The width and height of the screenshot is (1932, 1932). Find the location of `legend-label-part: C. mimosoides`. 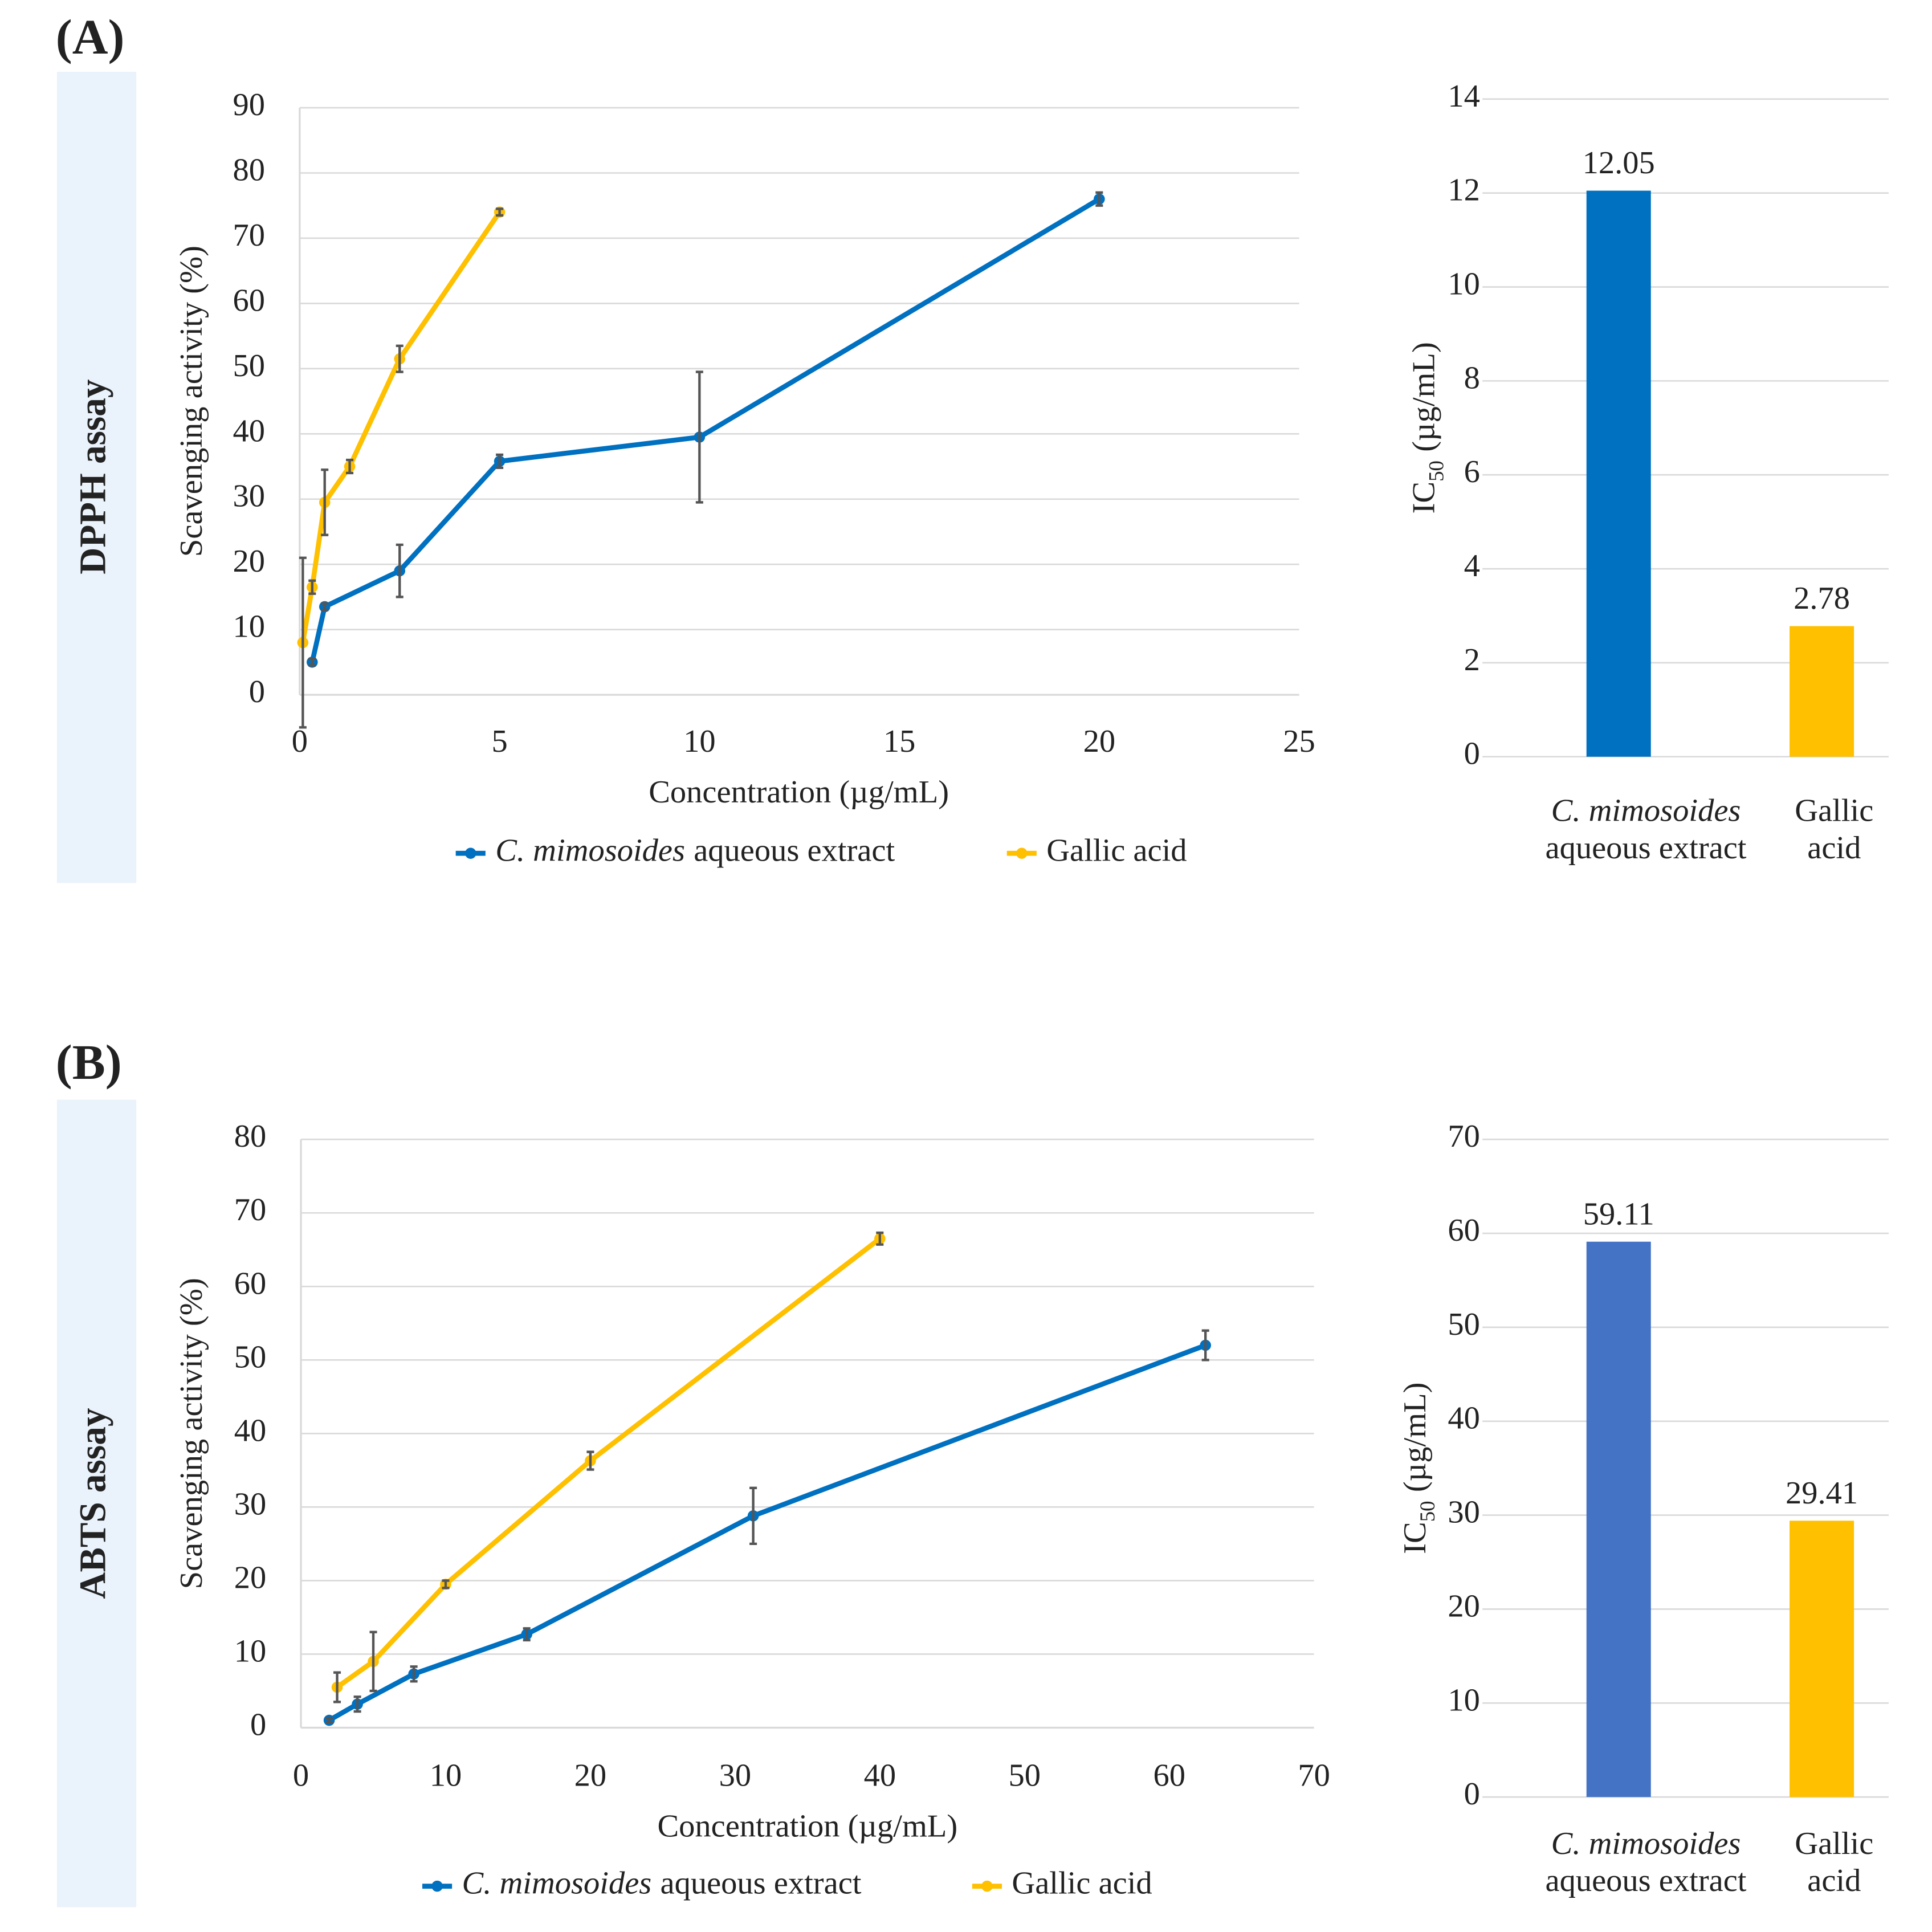

legend-label-part: C. mimosoides is located at coordinates (557, 1883).